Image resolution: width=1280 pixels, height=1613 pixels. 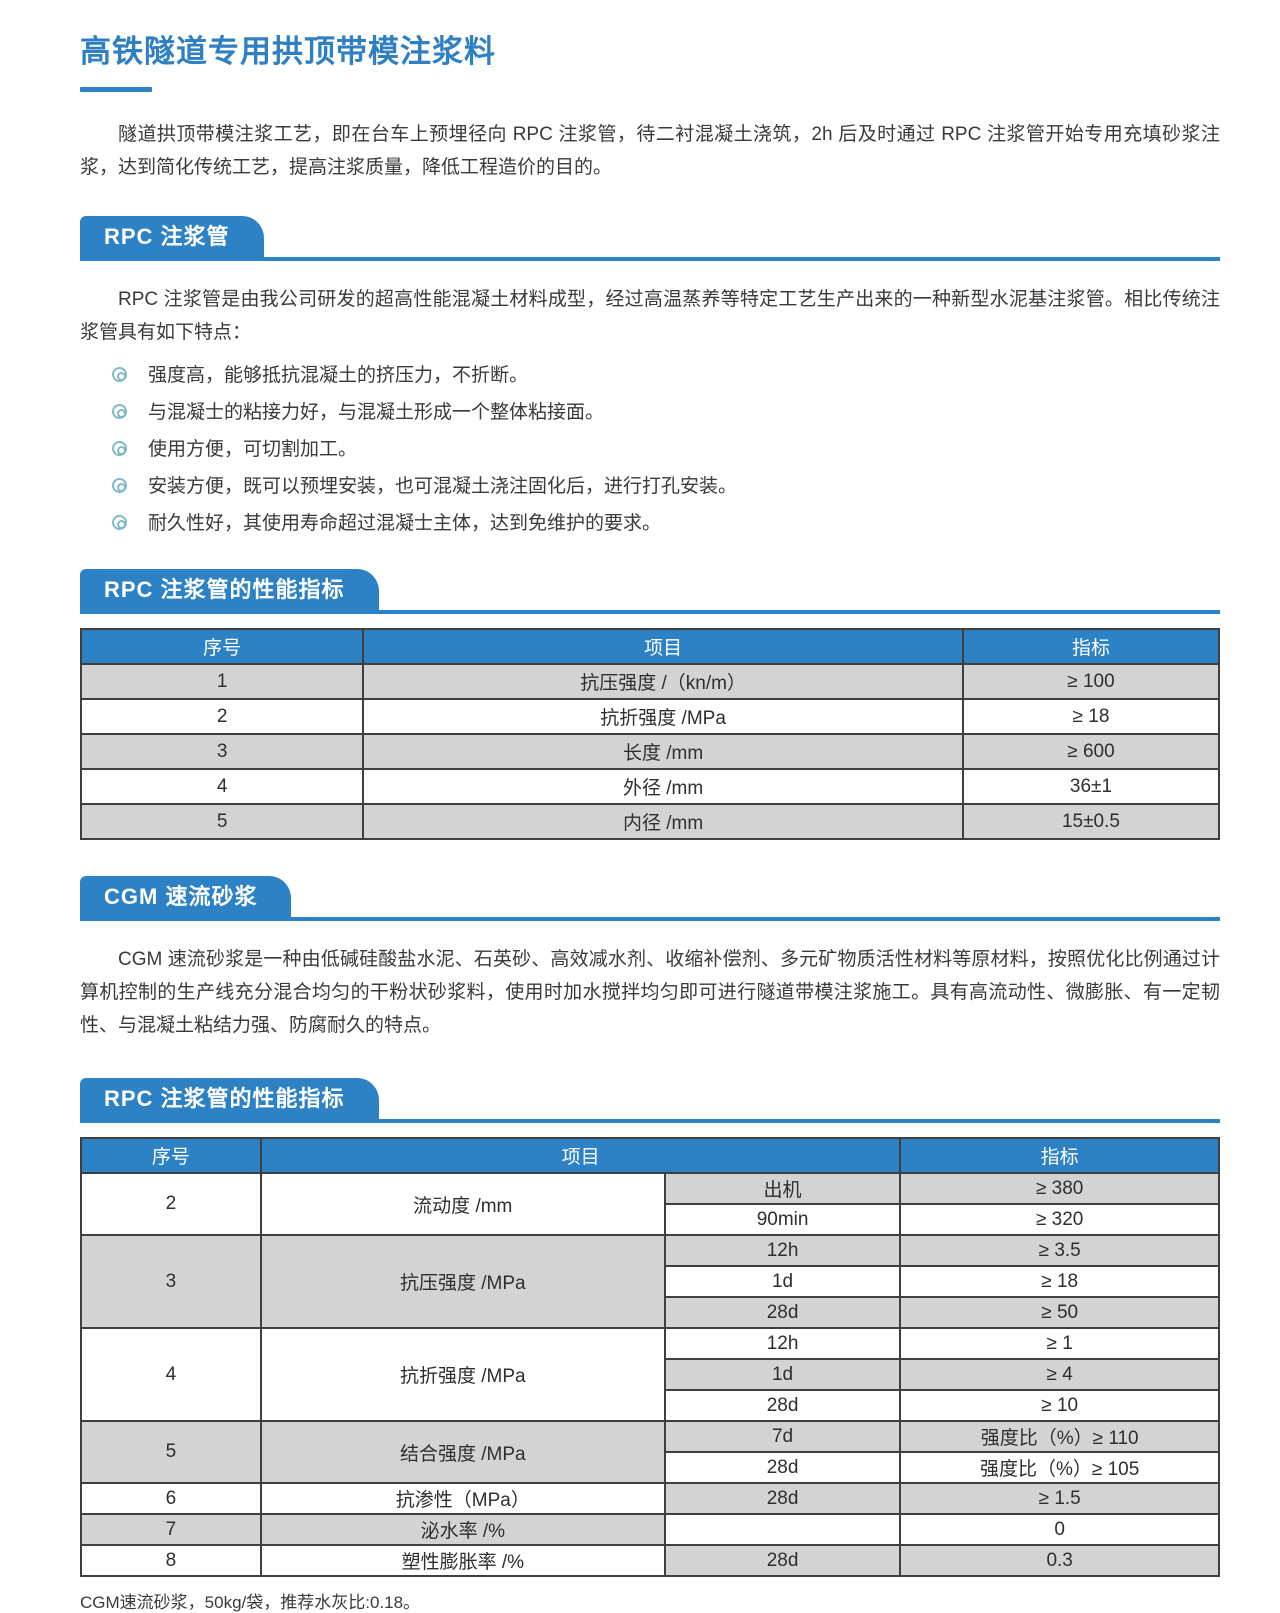 What do you see at coordinates (663, 786) in the screenshot?
I see `item-cell: 外径 /mm` at bounding box center [663, 786].